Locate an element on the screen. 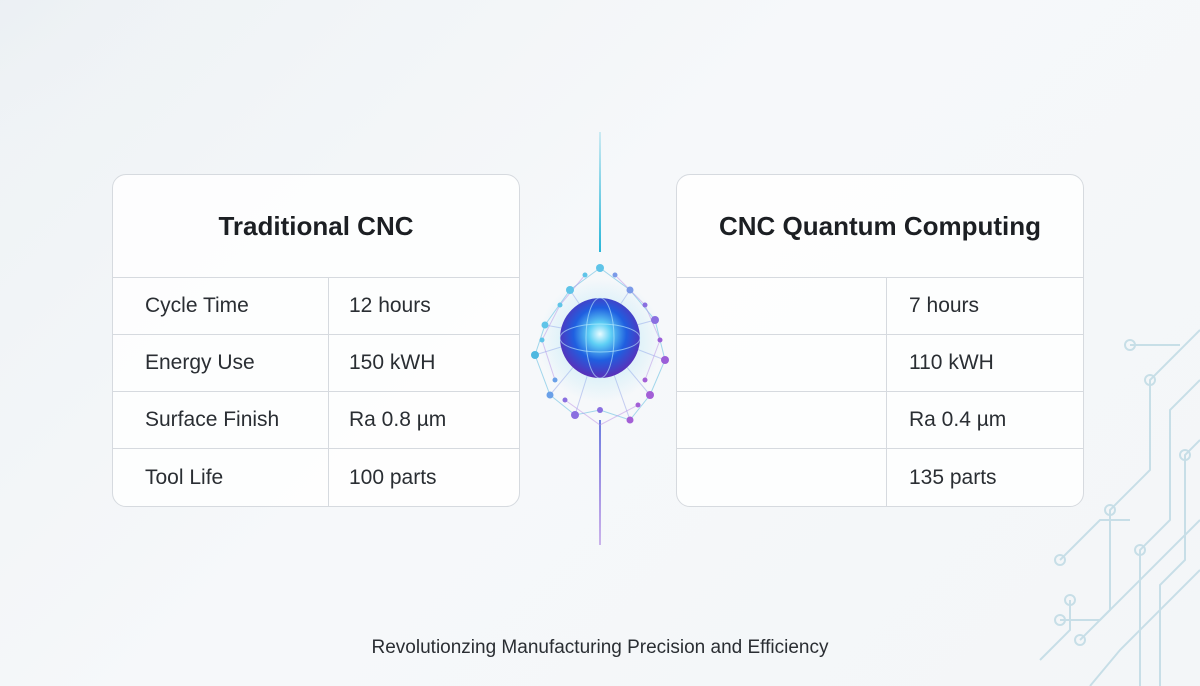 This screenshot has height=686, width=1200. quantum-network-sphere-icon is located at coordinates (600, 338).